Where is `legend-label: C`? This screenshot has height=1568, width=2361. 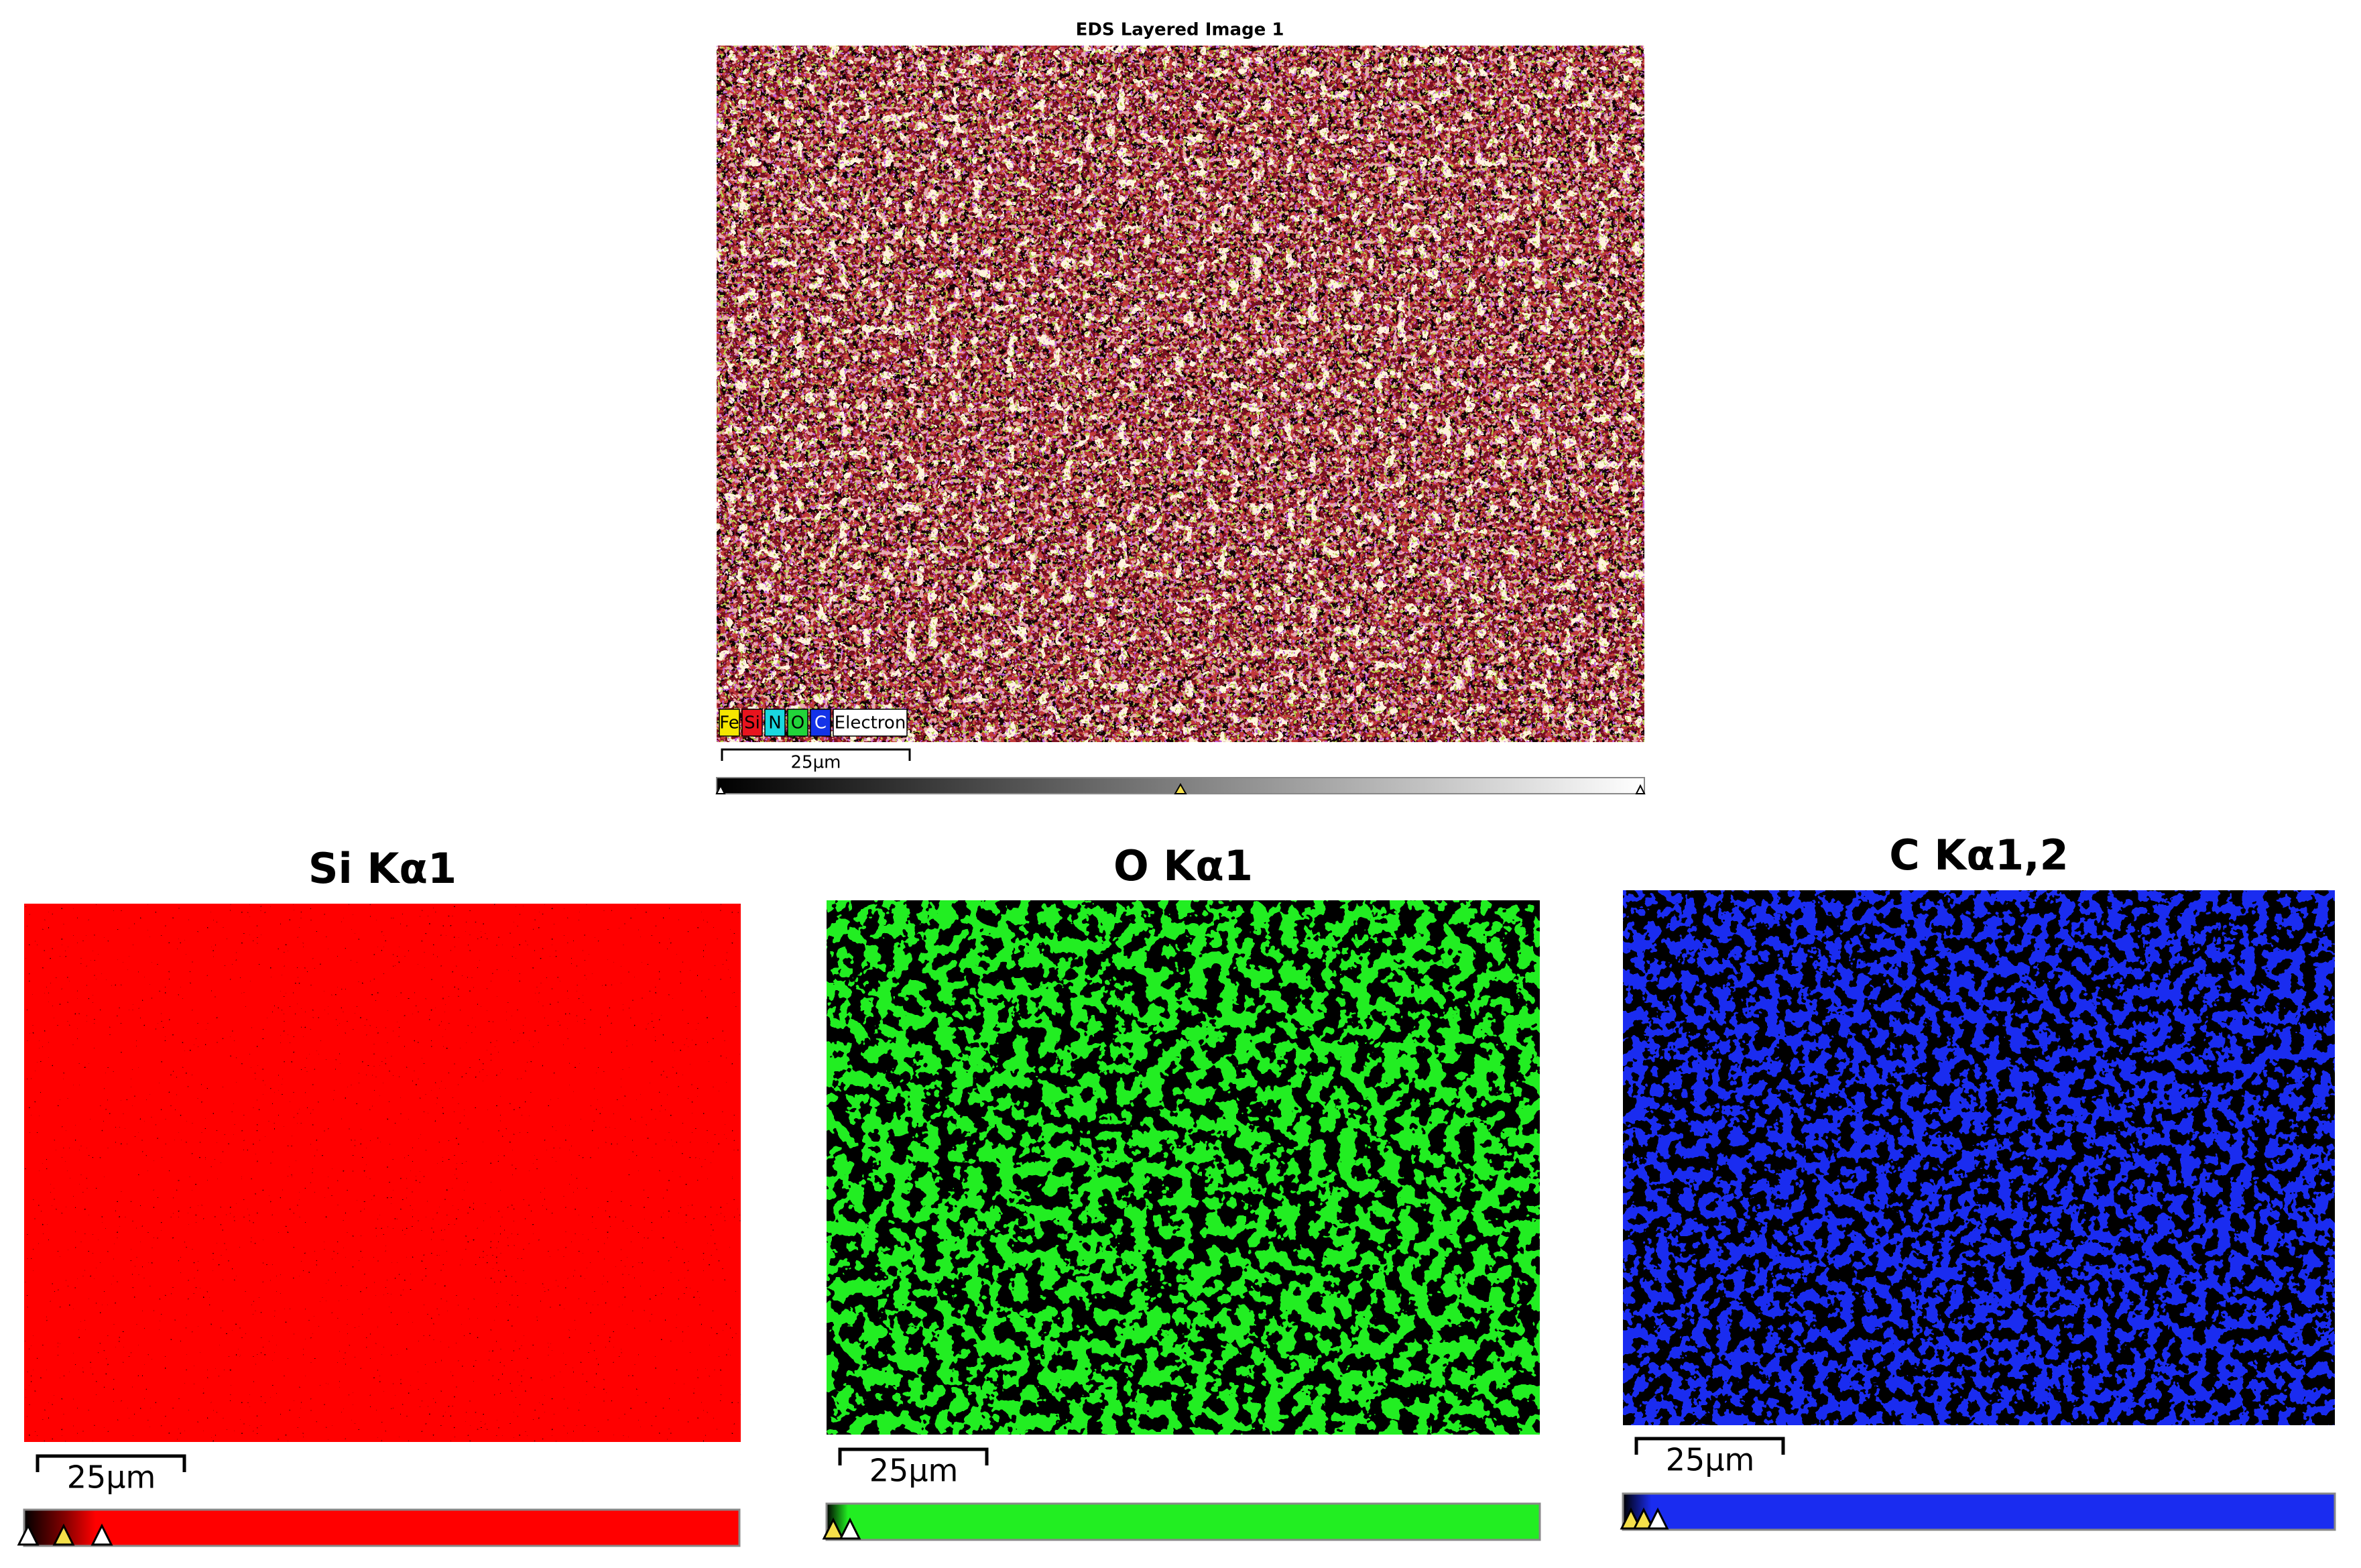 legend-label: C is located at coordinates (821, 723).